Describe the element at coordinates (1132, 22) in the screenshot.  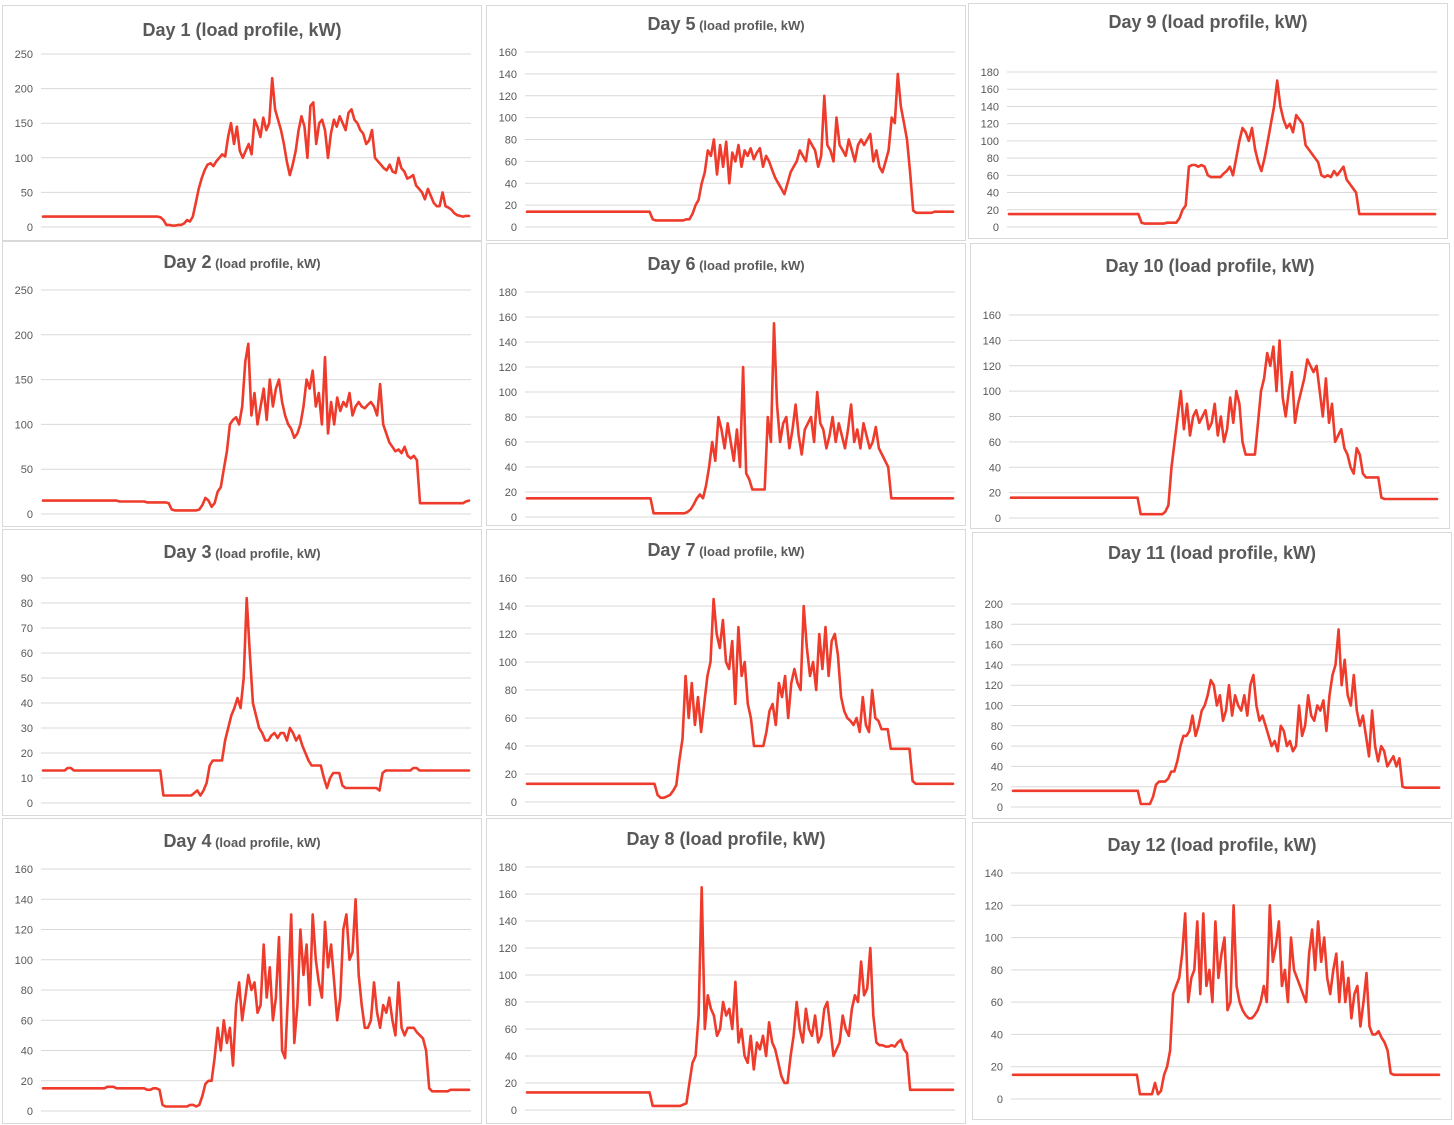
I see `chart-title-main: Day 9` at that location.